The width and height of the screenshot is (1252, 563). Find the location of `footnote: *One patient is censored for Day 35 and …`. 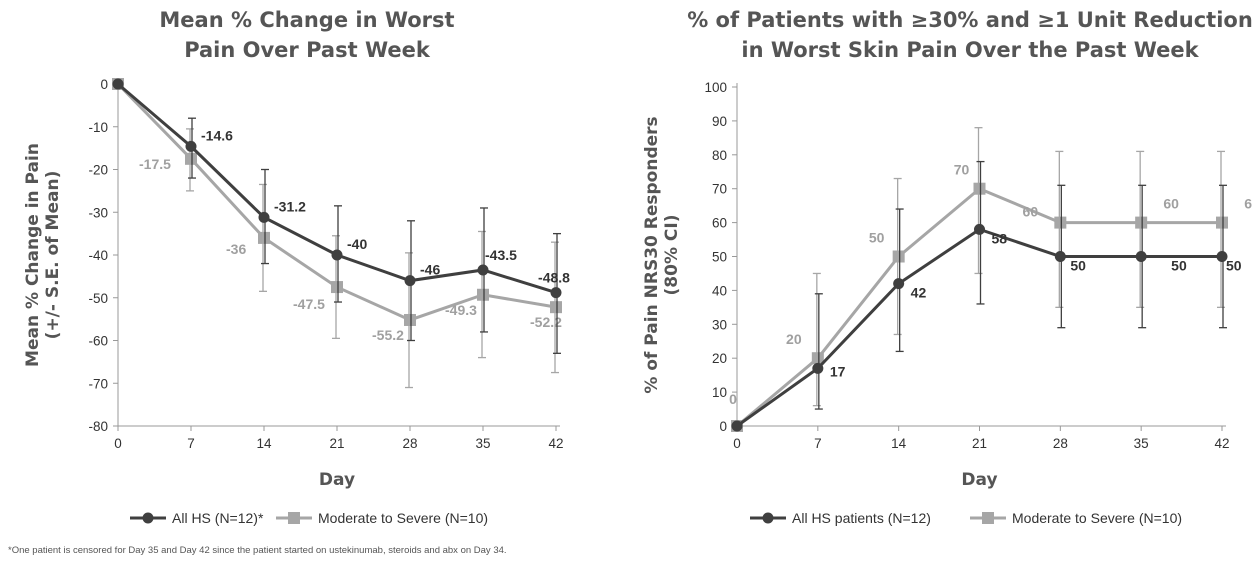

footnote: *One patient is censored for Day 35 and … is located at coordinates (257, 550).